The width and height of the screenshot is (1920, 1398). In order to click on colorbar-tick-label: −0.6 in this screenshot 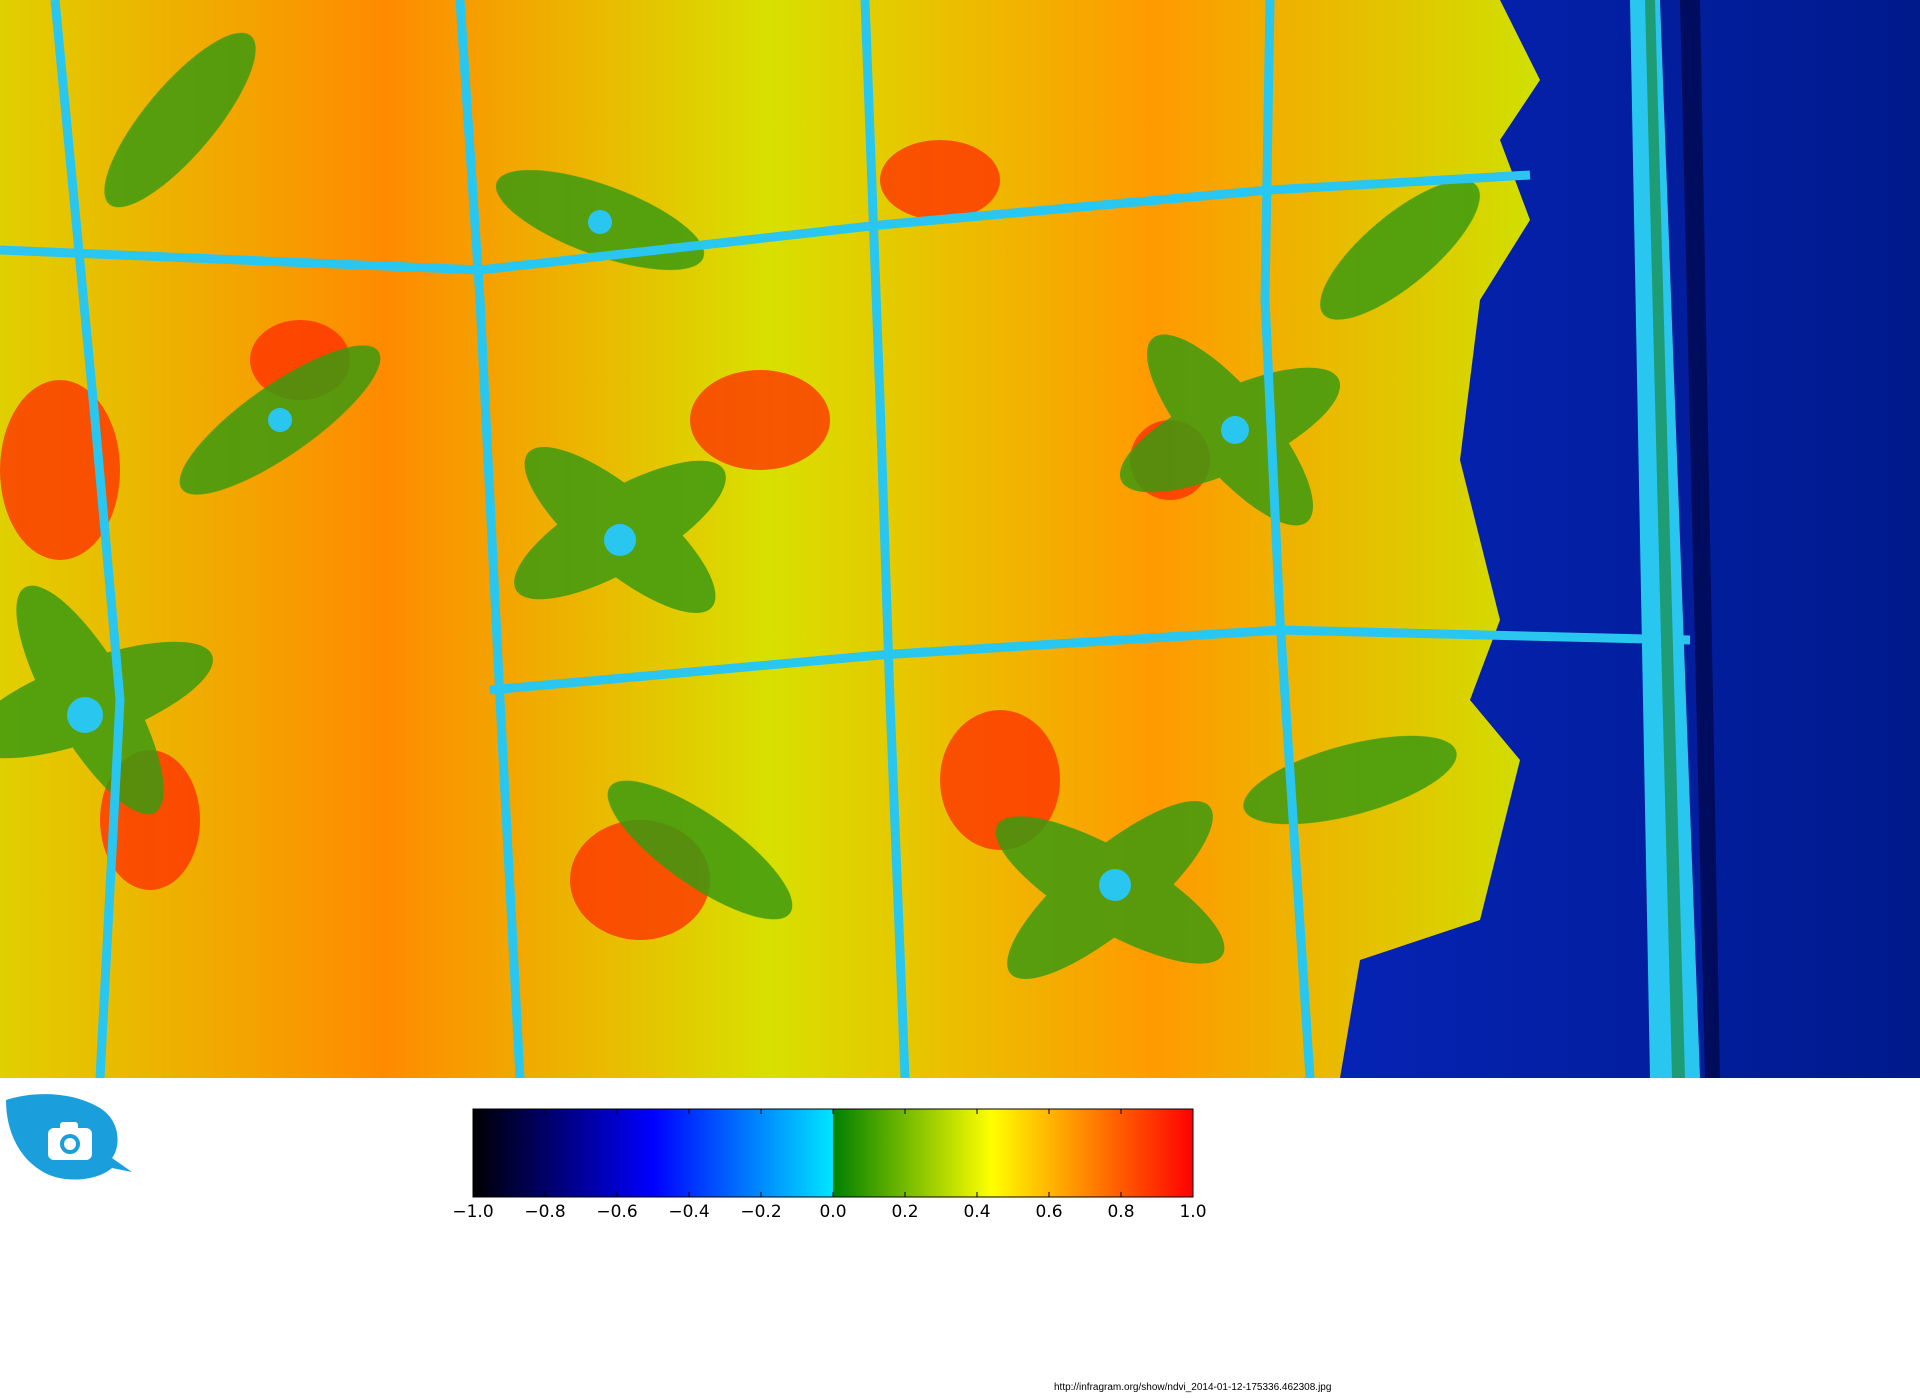, I will do `click(617, 1212)`.